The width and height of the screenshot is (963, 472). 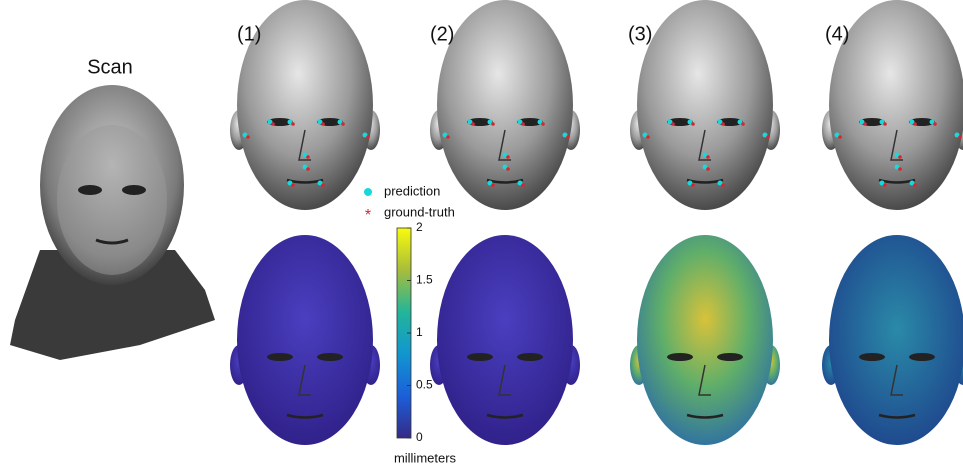 What do you see at coordinates (419, 227) in the screenshot?
I see `tick-label: 2` at bounding box center [419, 227].